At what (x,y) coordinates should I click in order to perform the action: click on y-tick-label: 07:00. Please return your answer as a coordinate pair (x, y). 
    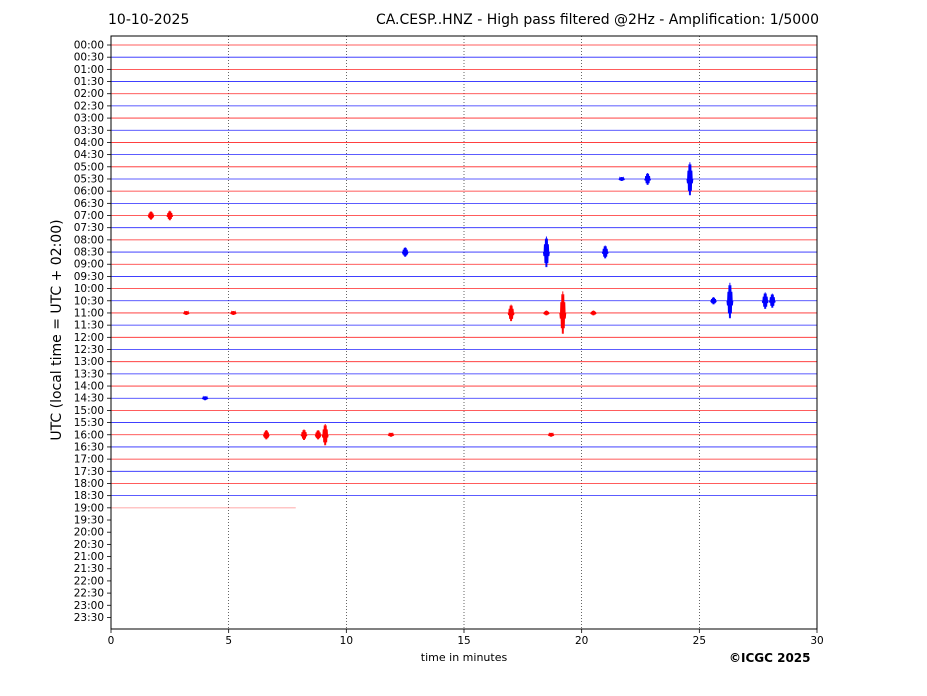
    Looking at the image, I should click on (89, 216).